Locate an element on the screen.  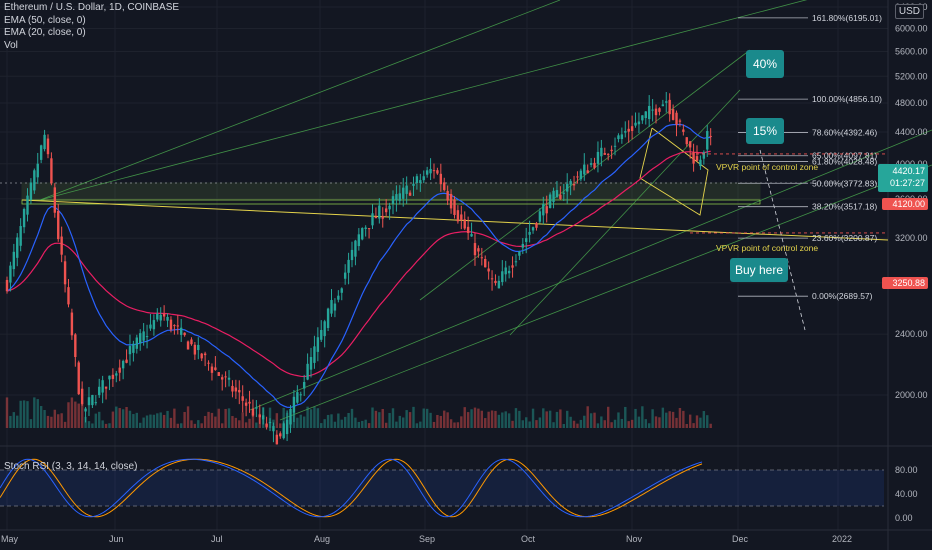
stoch-legend: Stoch RSI (3, 3, 14, 14, close) is located at coordinates (71, 466).